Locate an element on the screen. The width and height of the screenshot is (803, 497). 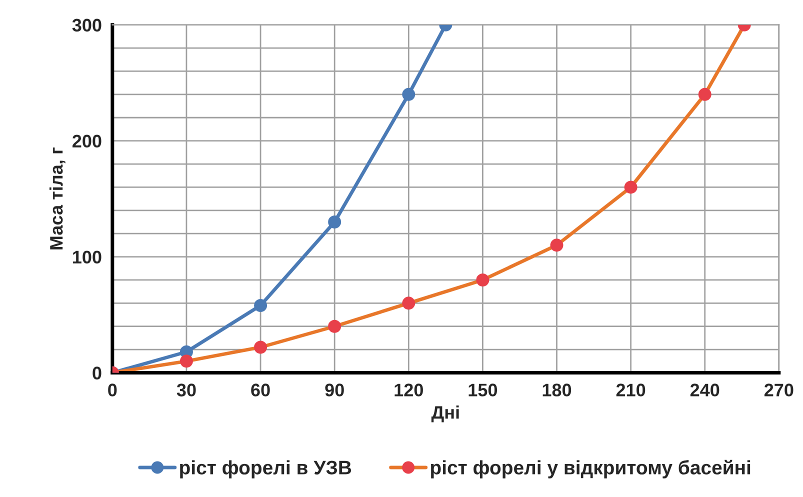
legend-label: ріст форелі у відкритому басейні is located at coordinates (590, 469).